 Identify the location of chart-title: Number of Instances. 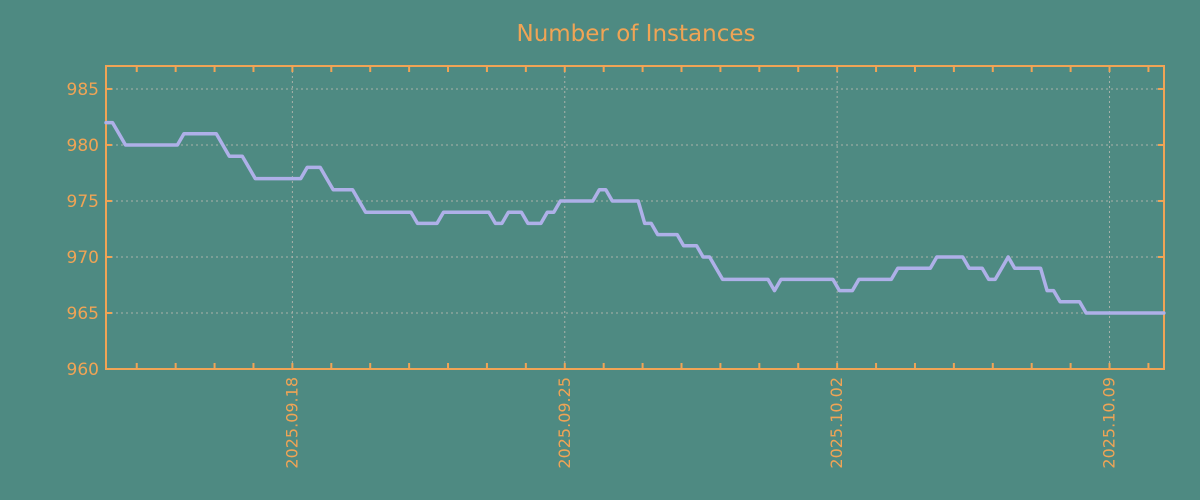
(636, 34).